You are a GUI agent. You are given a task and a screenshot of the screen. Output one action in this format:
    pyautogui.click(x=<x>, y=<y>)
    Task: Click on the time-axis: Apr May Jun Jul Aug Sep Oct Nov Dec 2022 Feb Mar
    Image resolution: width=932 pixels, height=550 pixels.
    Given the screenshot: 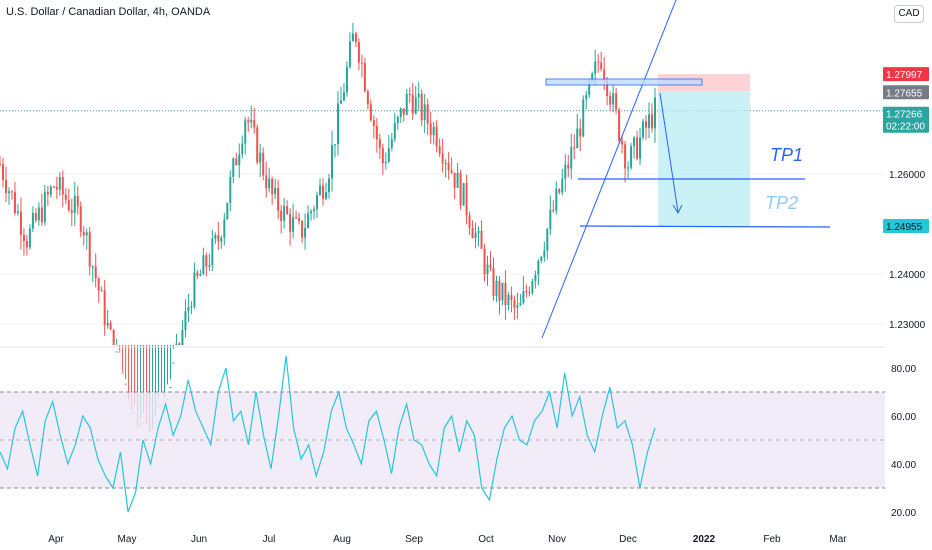 What is the action you would take?
    pyautogui.click(x=447, y=539)
    